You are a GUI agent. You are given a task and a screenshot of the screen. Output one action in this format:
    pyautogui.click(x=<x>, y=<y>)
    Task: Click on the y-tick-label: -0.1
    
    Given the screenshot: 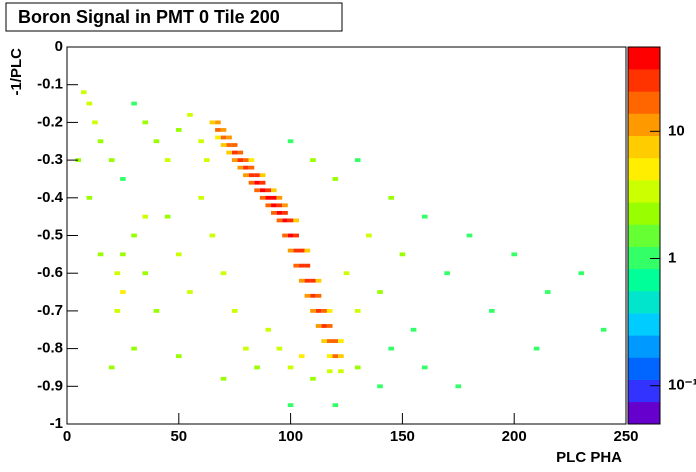 What is the action you would take?
    pyautogui.click(x=50, y=84)
    